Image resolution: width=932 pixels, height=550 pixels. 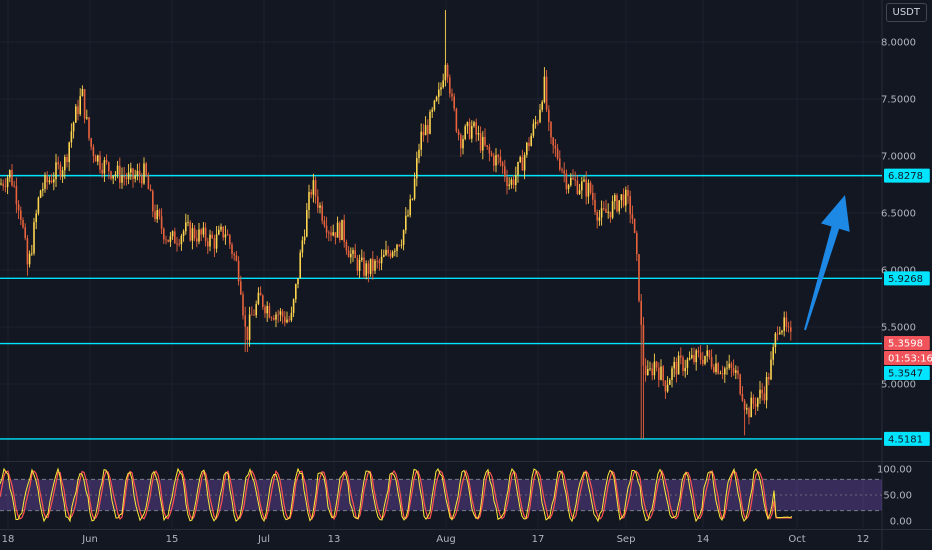 I want to click on currency-label: USDT, so click(x=906, y=12).